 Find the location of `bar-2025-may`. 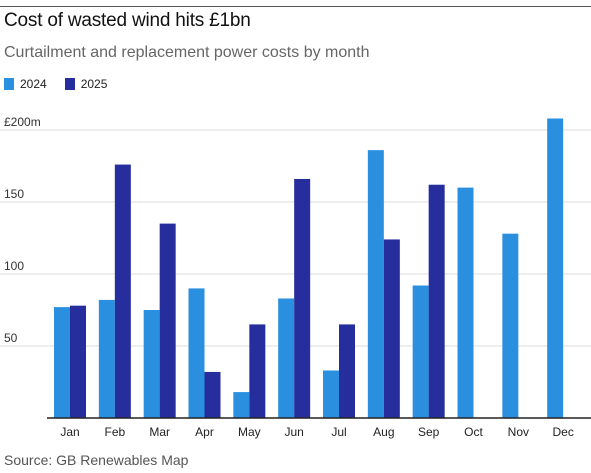

bar-2025-may is located at coordinates (257, 371).